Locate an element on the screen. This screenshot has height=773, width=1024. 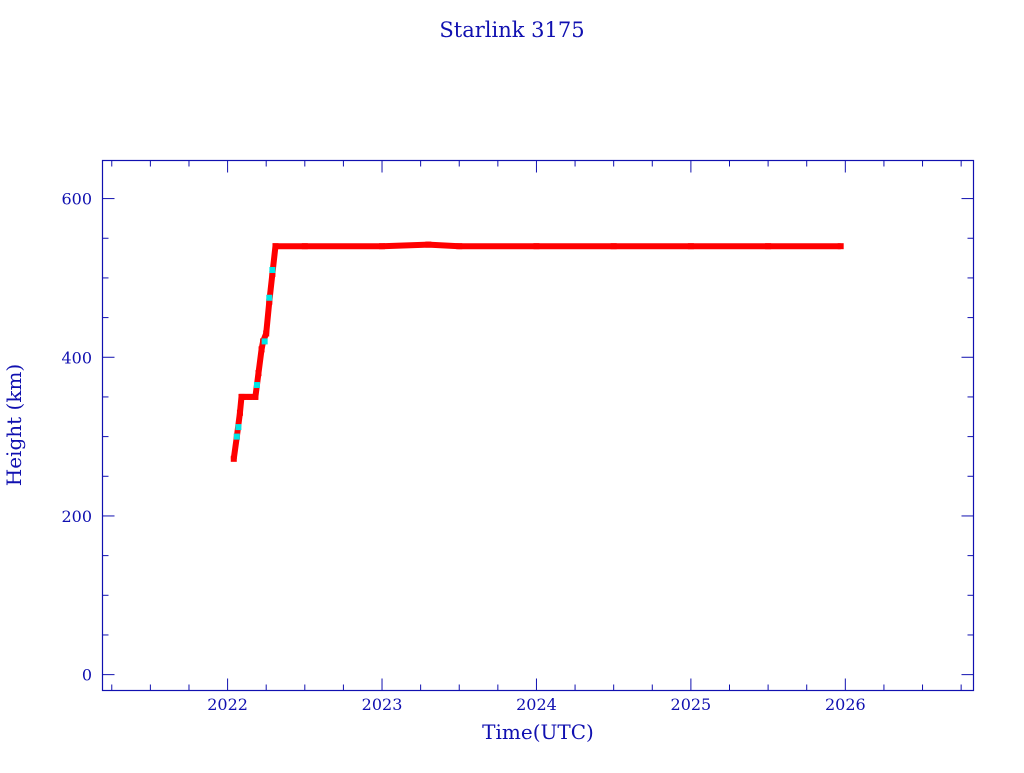
x-tick-label: 2026 is located at coordinates (845, 704).